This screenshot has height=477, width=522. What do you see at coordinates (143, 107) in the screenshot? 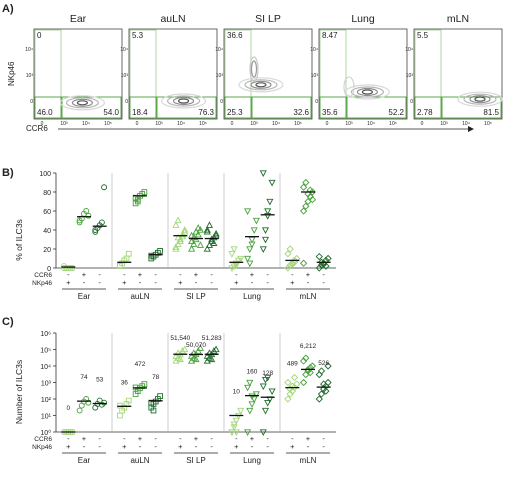
I see `gate-lower-left` at bounding box center [143, 107].